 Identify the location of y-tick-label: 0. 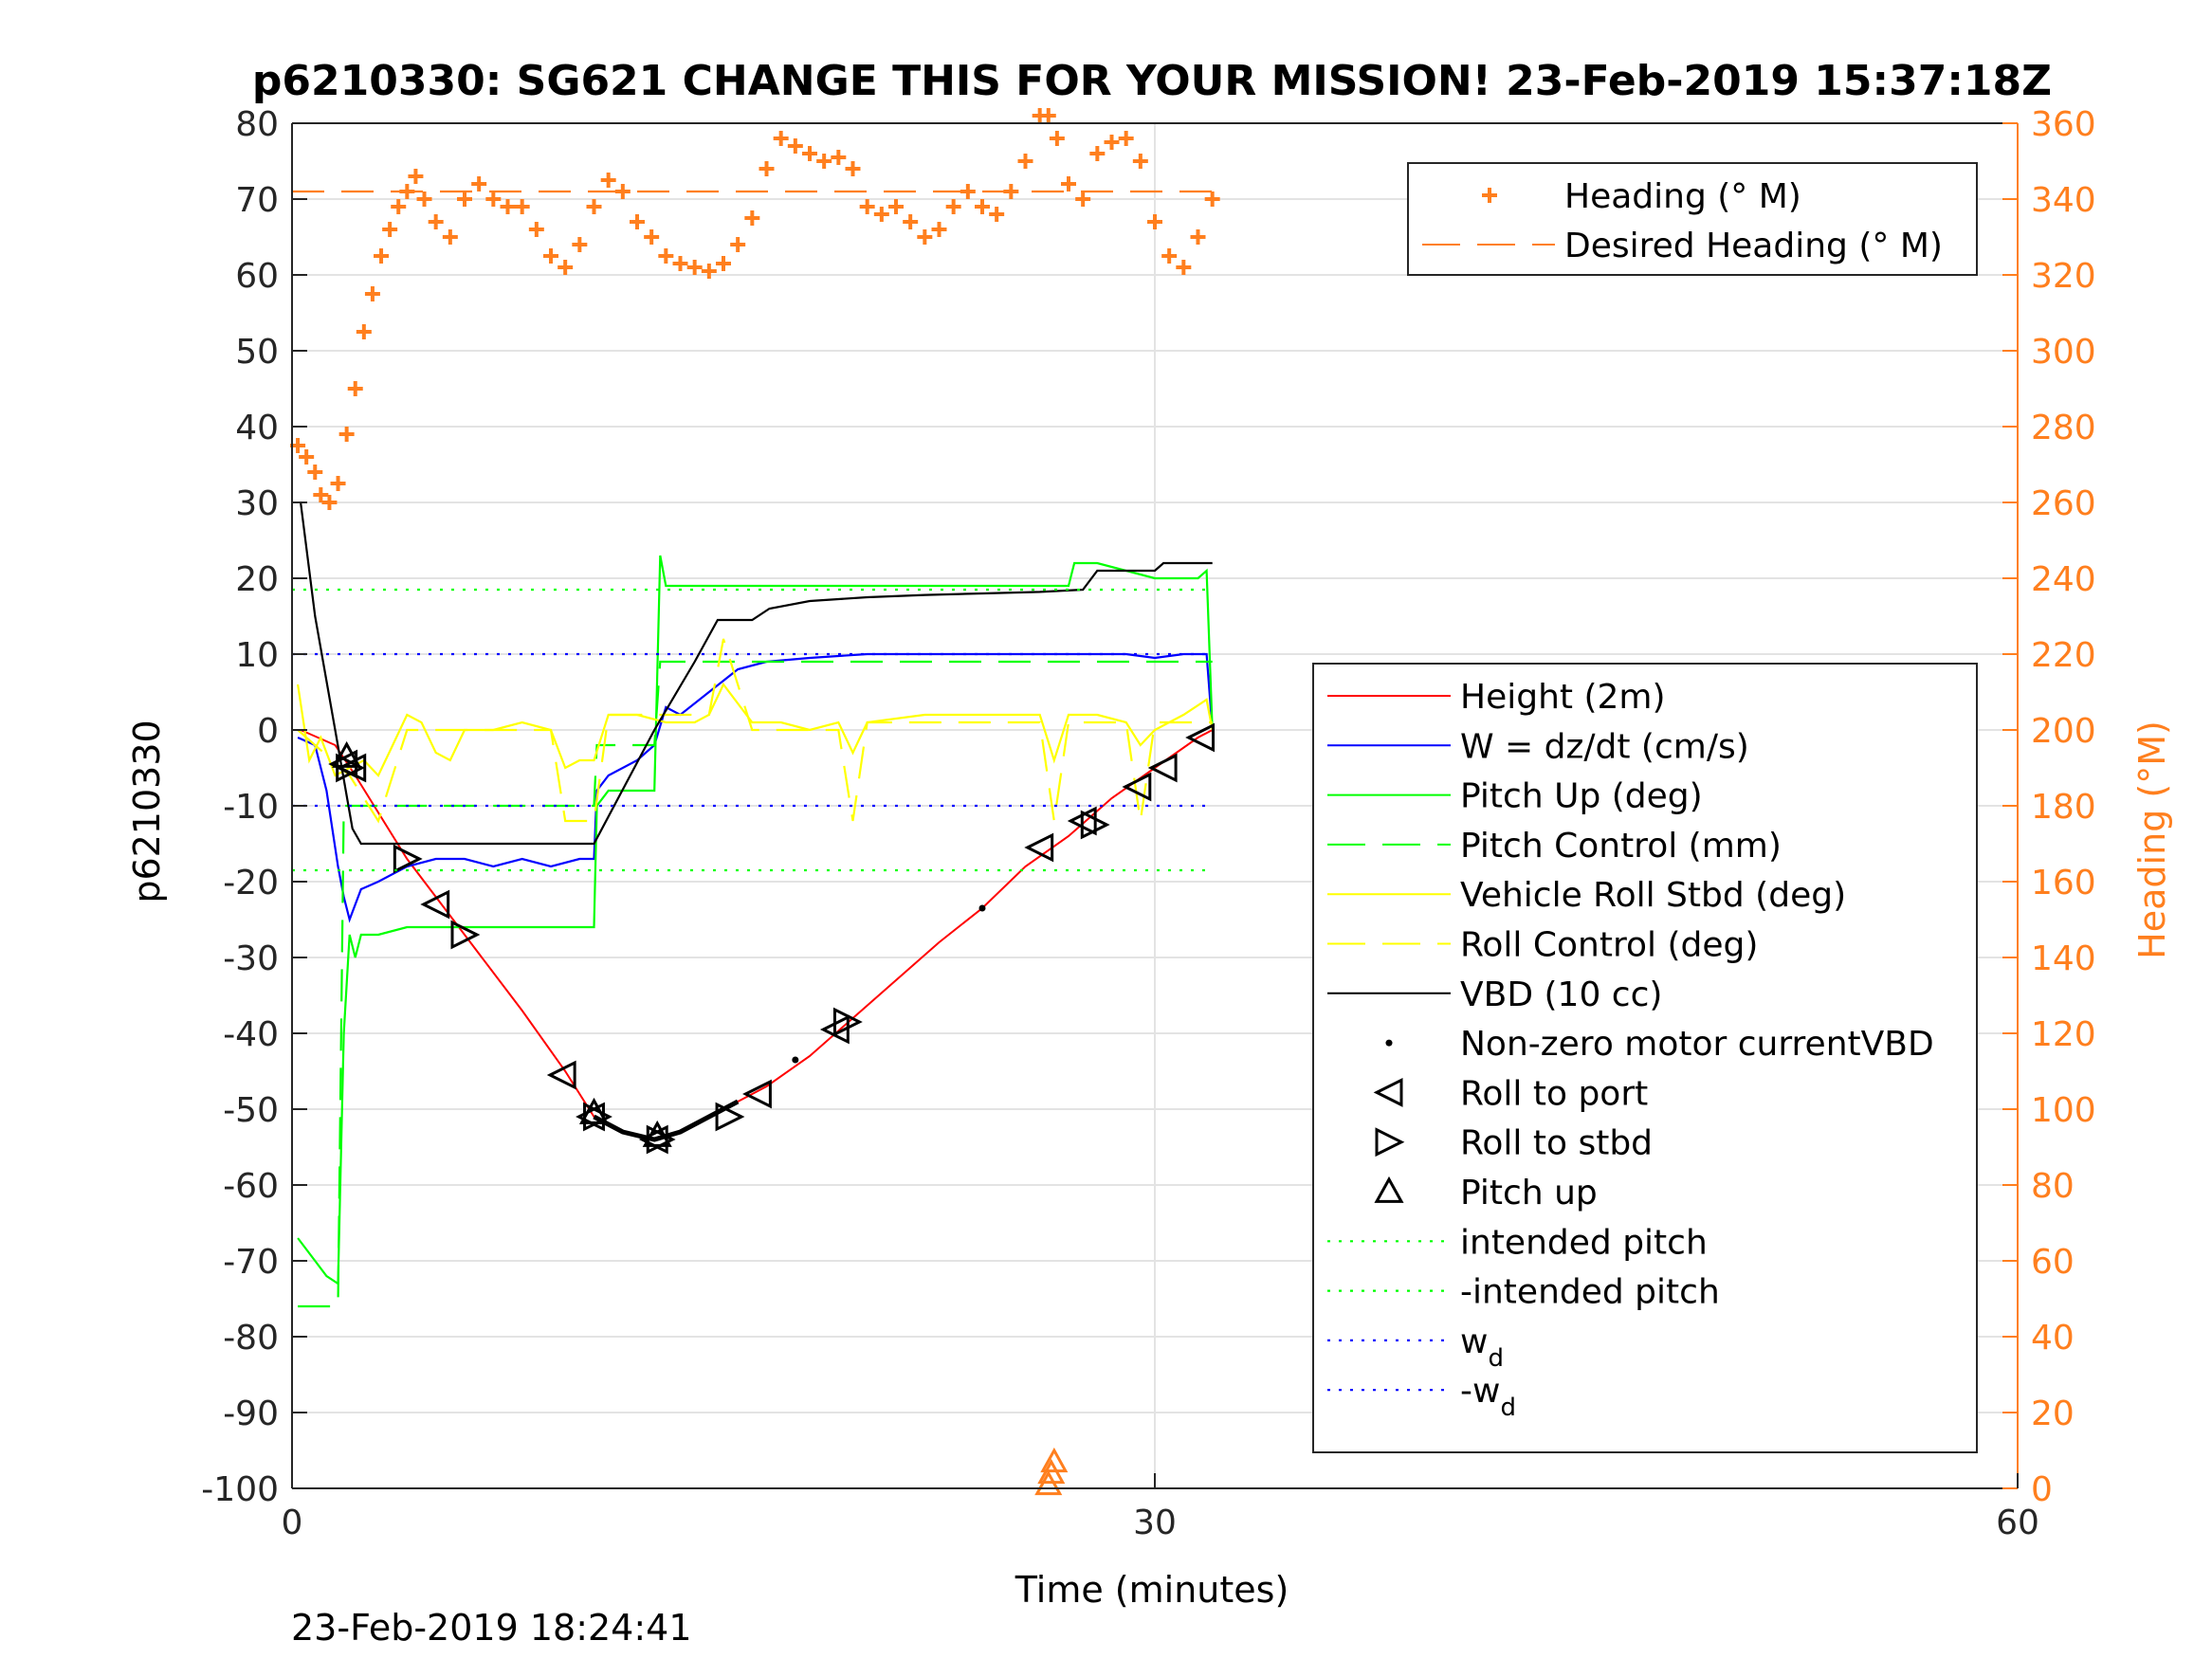
(268, 731).